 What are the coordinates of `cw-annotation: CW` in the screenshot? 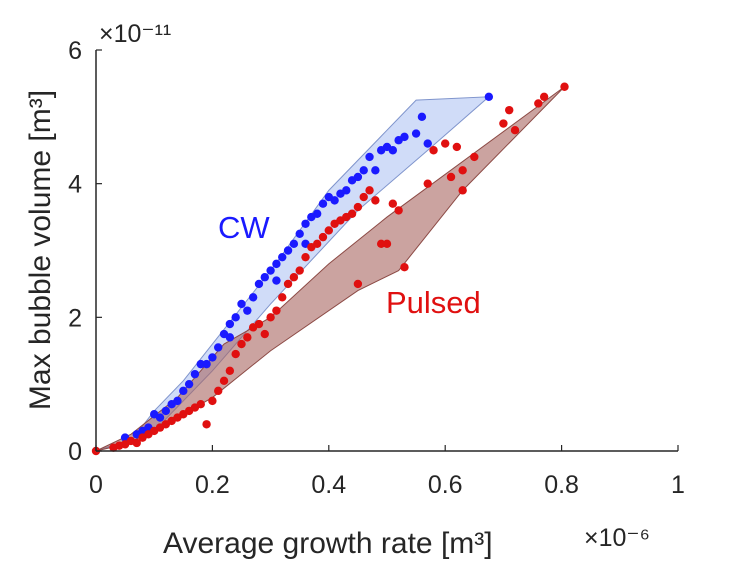 It's located at (244, 227).